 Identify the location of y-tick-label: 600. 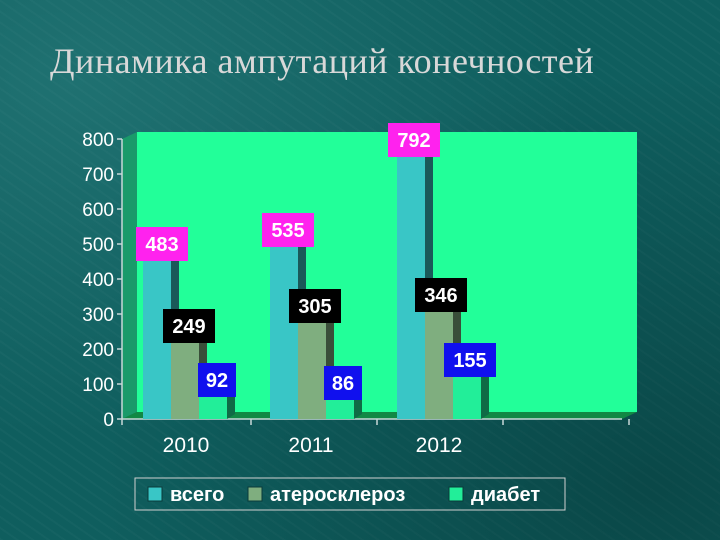
(98, 210).